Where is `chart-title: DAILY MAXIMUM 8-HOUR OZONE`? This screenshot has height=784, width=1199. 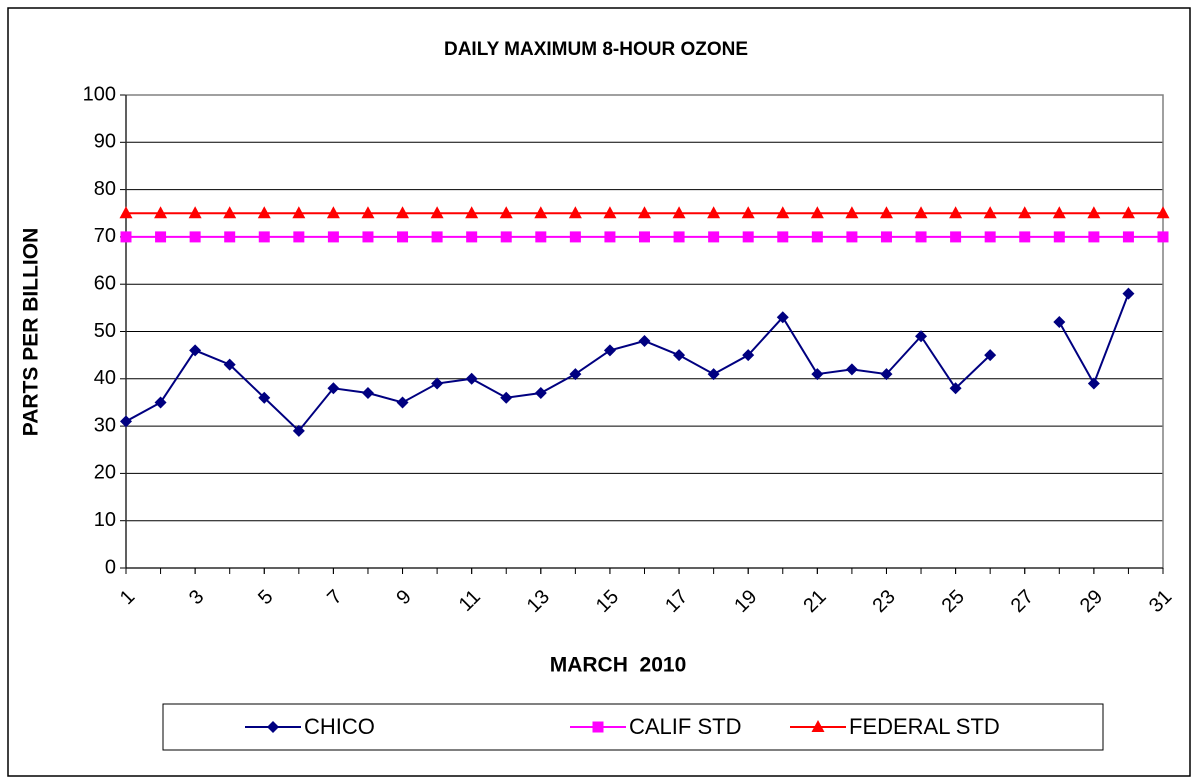 chart-title: DAILY MAXIMUM 8-HOUR OZONE is located at coordinates (596, 49).